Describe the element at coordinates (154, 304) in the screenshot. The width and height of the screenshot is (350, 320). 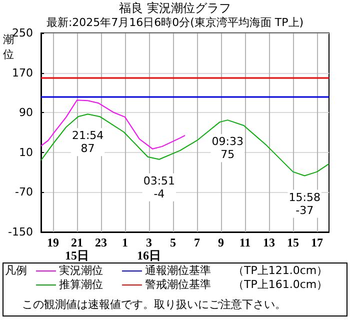
I see `text: この観測値は速報値です。取り扱いにご注意下さい。` at that location.